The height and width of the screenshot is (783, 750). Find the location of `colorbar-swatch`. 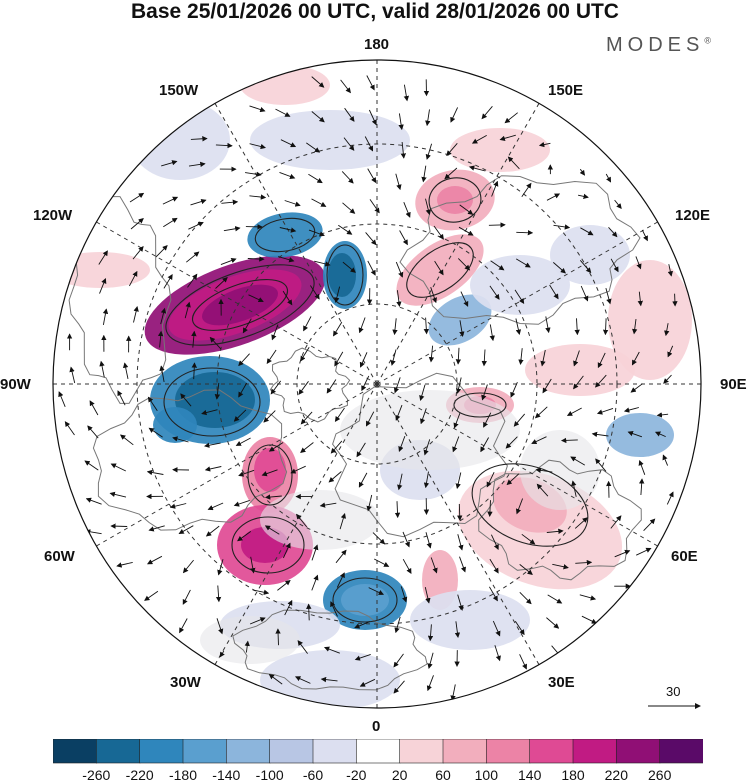

colorbar-swatch is located at coordinates (335, 751).